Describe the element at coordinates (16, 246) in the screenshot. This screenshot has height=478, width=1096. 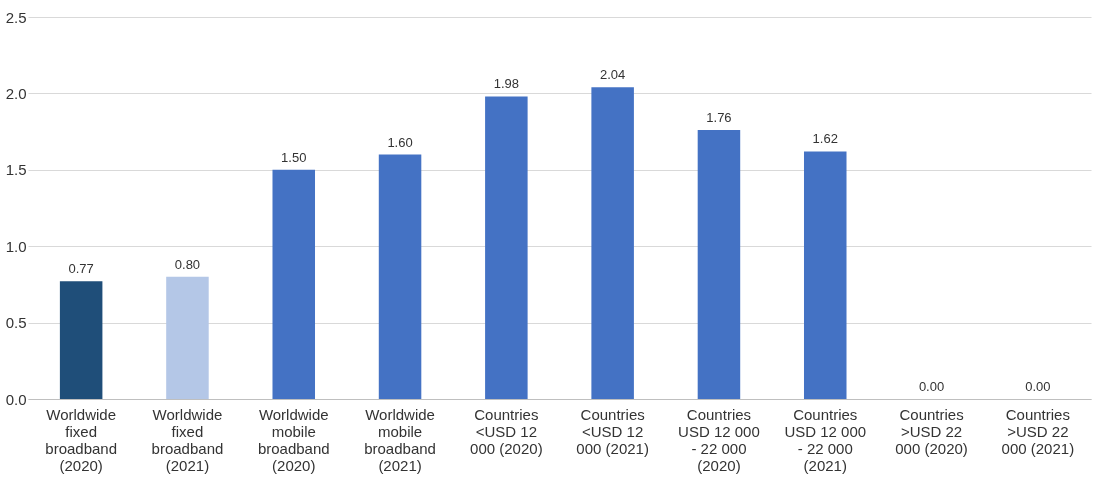
I see `y-tick-label: 1.0` at that location.